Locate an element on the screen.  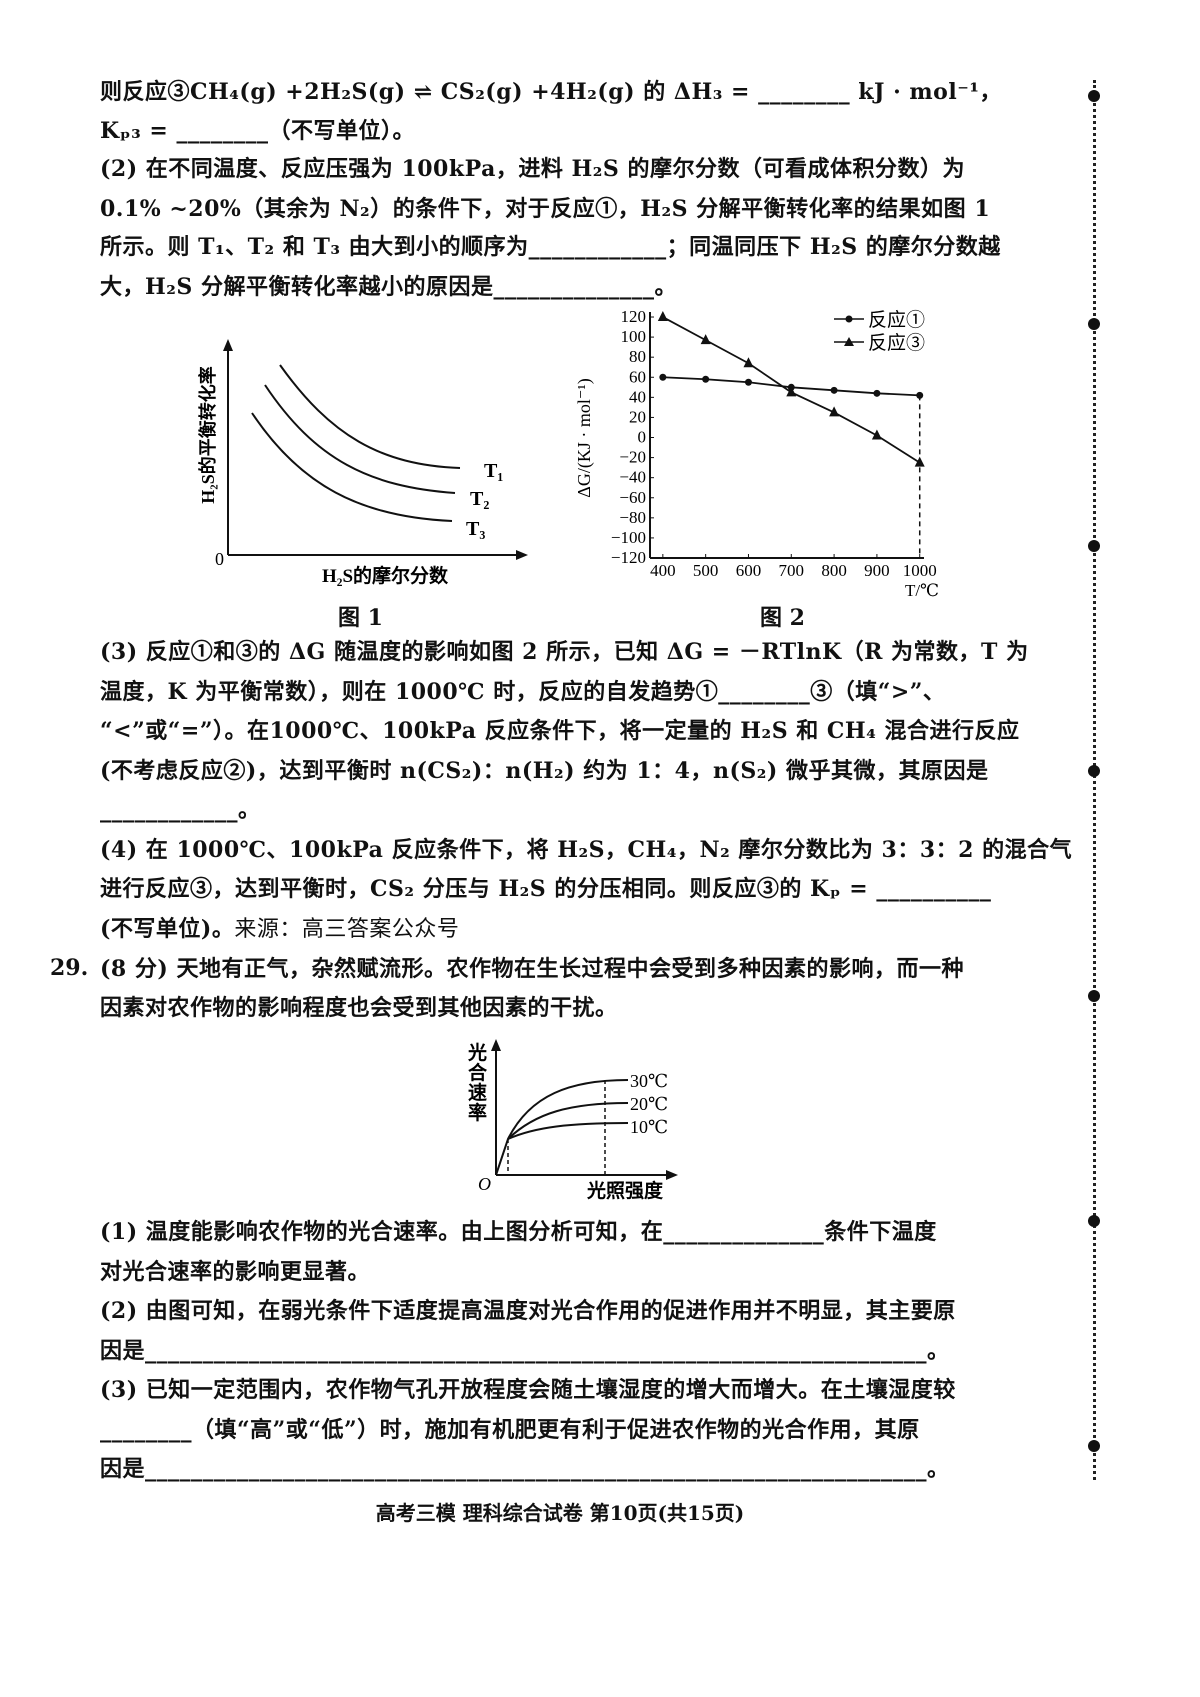
curve-30c is located at coordinates (562, 1127).